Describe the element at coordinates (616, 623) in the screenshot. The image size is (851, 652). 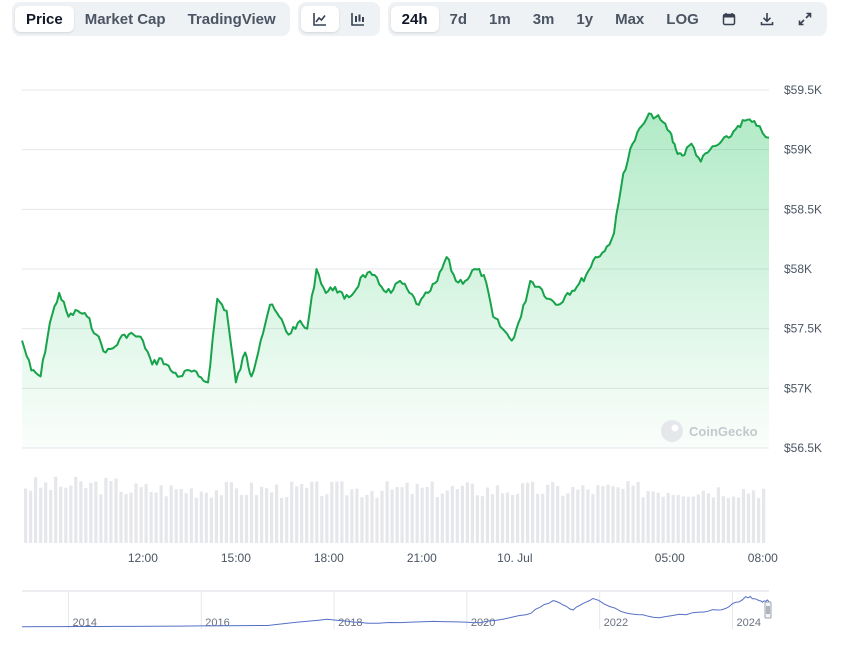
I see `navigator-year-label: 2022` at that location.